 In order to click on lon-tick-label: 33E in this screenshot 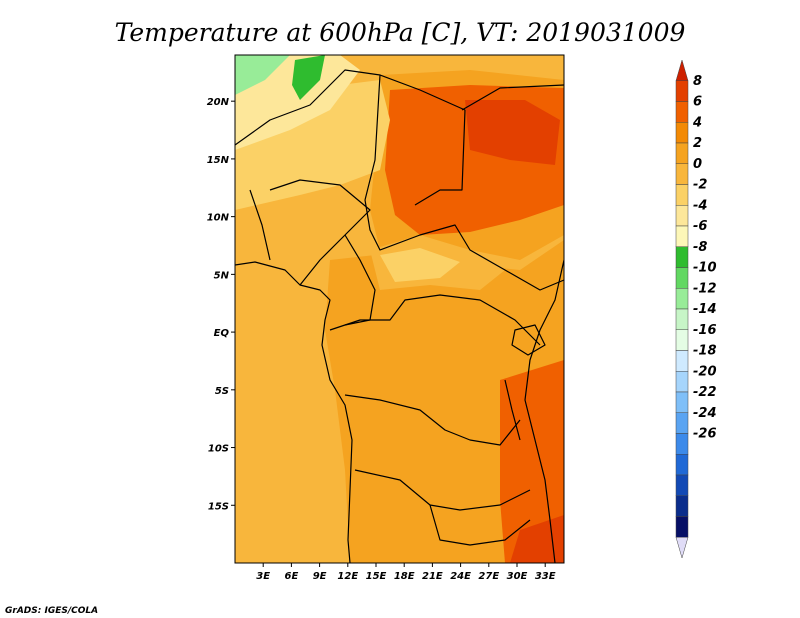, I will do `click(545, 576)`.